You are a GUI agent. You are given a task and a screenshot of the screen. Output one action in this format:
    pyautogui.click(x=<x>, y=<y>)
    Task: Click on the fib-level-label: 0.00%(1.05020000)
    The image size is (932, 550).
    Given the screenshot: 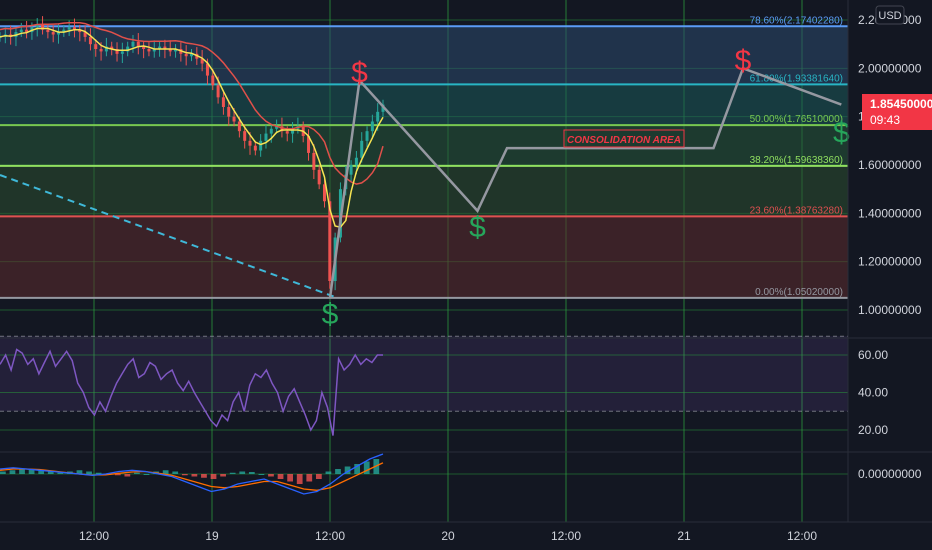 What is the action you would take?
    pyautogui.click(x=799, y=292)
    